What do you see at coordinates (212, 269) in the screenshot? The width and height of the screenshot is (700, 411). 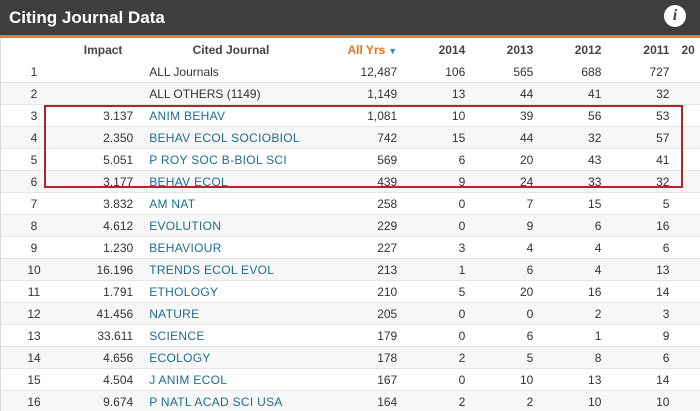 I see `journal-link: TRENDS ECOL EVOL` at bounding box center [212, 269].